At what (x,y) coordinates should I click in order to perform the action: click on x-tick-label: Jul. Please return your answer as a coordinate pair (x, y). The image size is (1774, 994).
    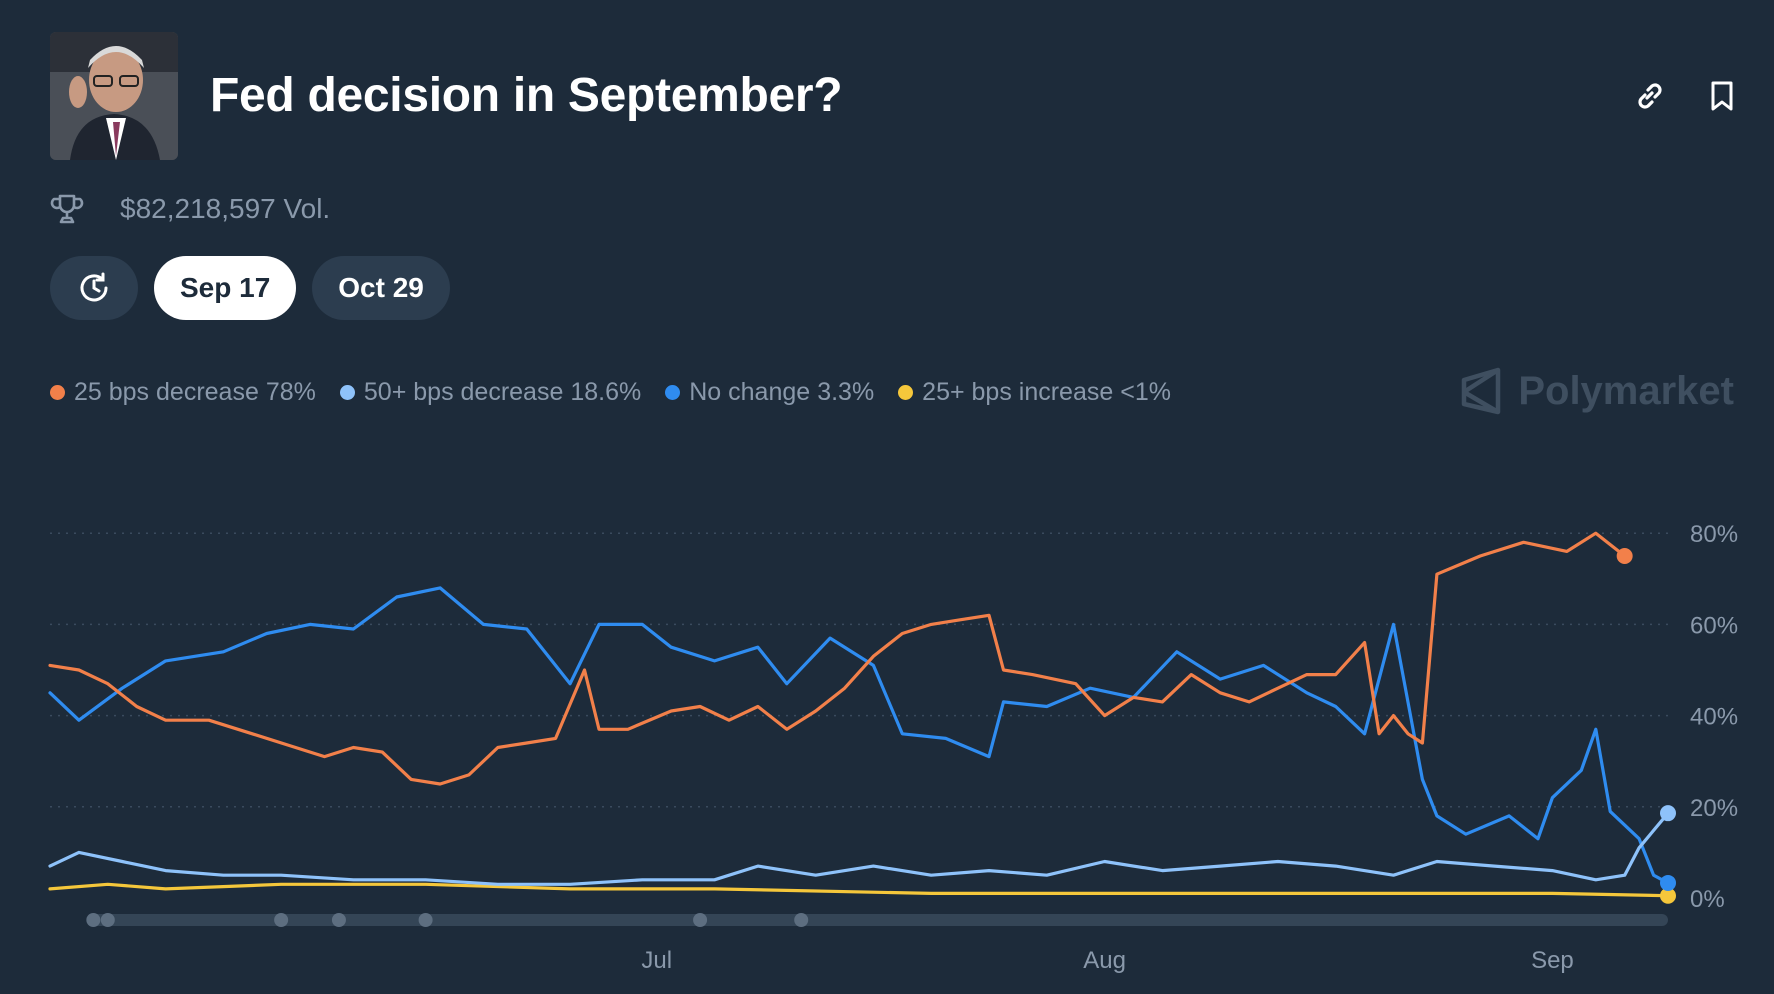
    Looking at the image, I should click on (656, 960).